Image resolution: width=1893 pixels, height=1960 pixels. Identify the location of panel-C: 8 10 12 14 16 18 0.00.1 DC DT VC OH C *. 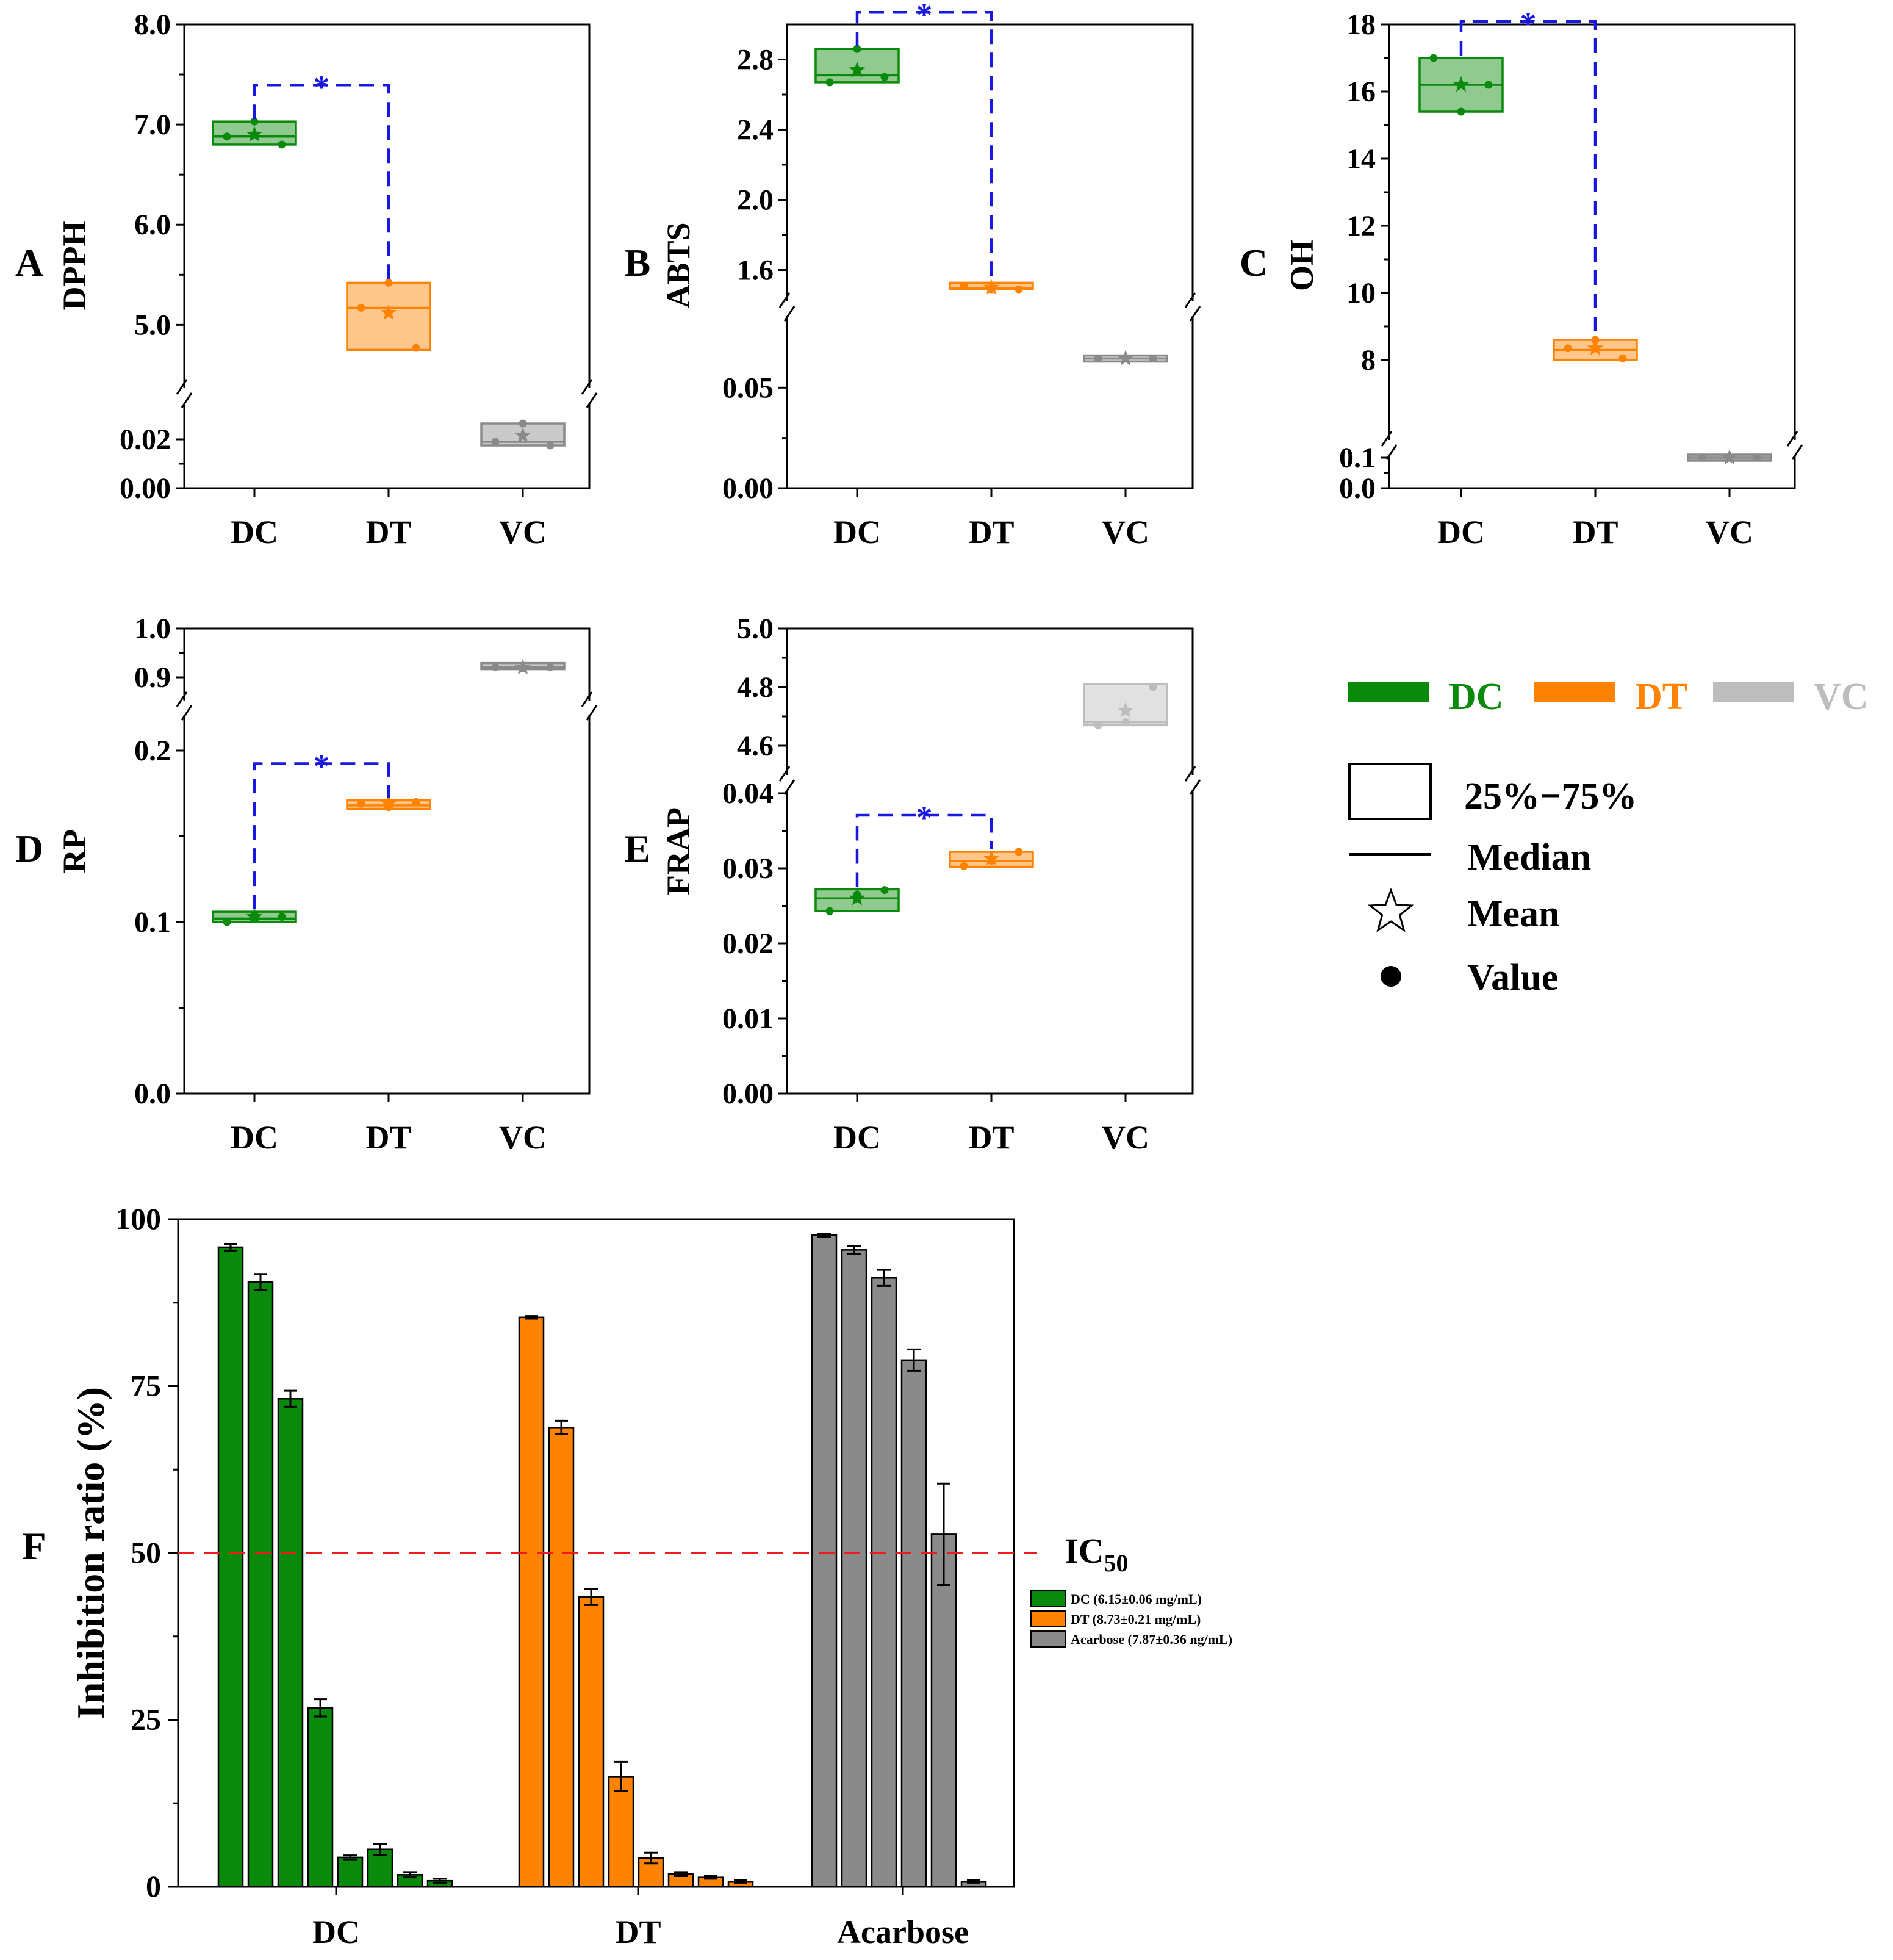
(1521, 278).